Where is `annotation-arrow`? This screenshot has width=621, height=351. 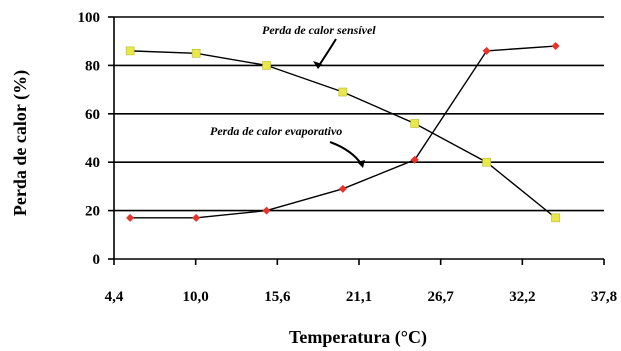 annotation-arrow is located at coordinates (327, 53).